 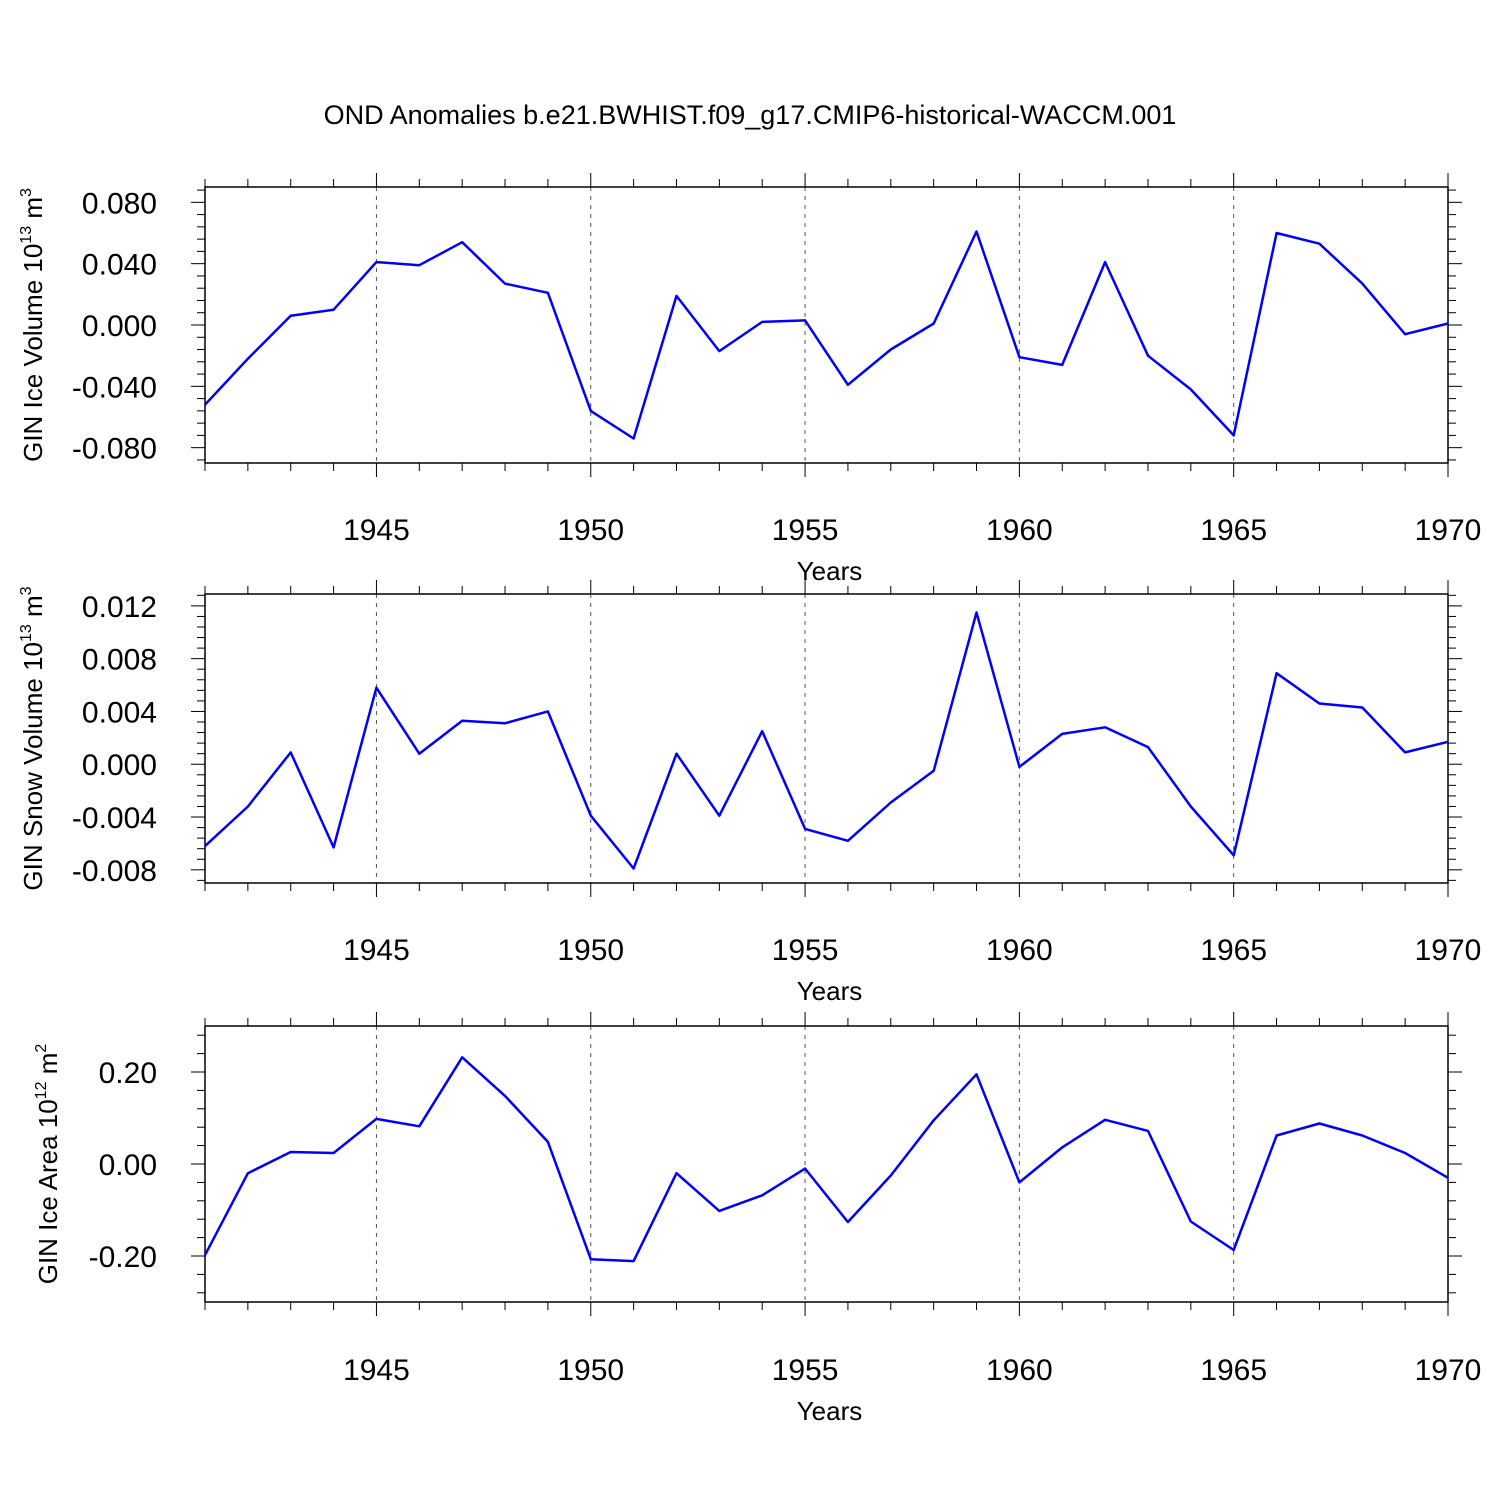 I want to click on y-axis-title-unit-exponent: 2, so click(x=41, y=1048).